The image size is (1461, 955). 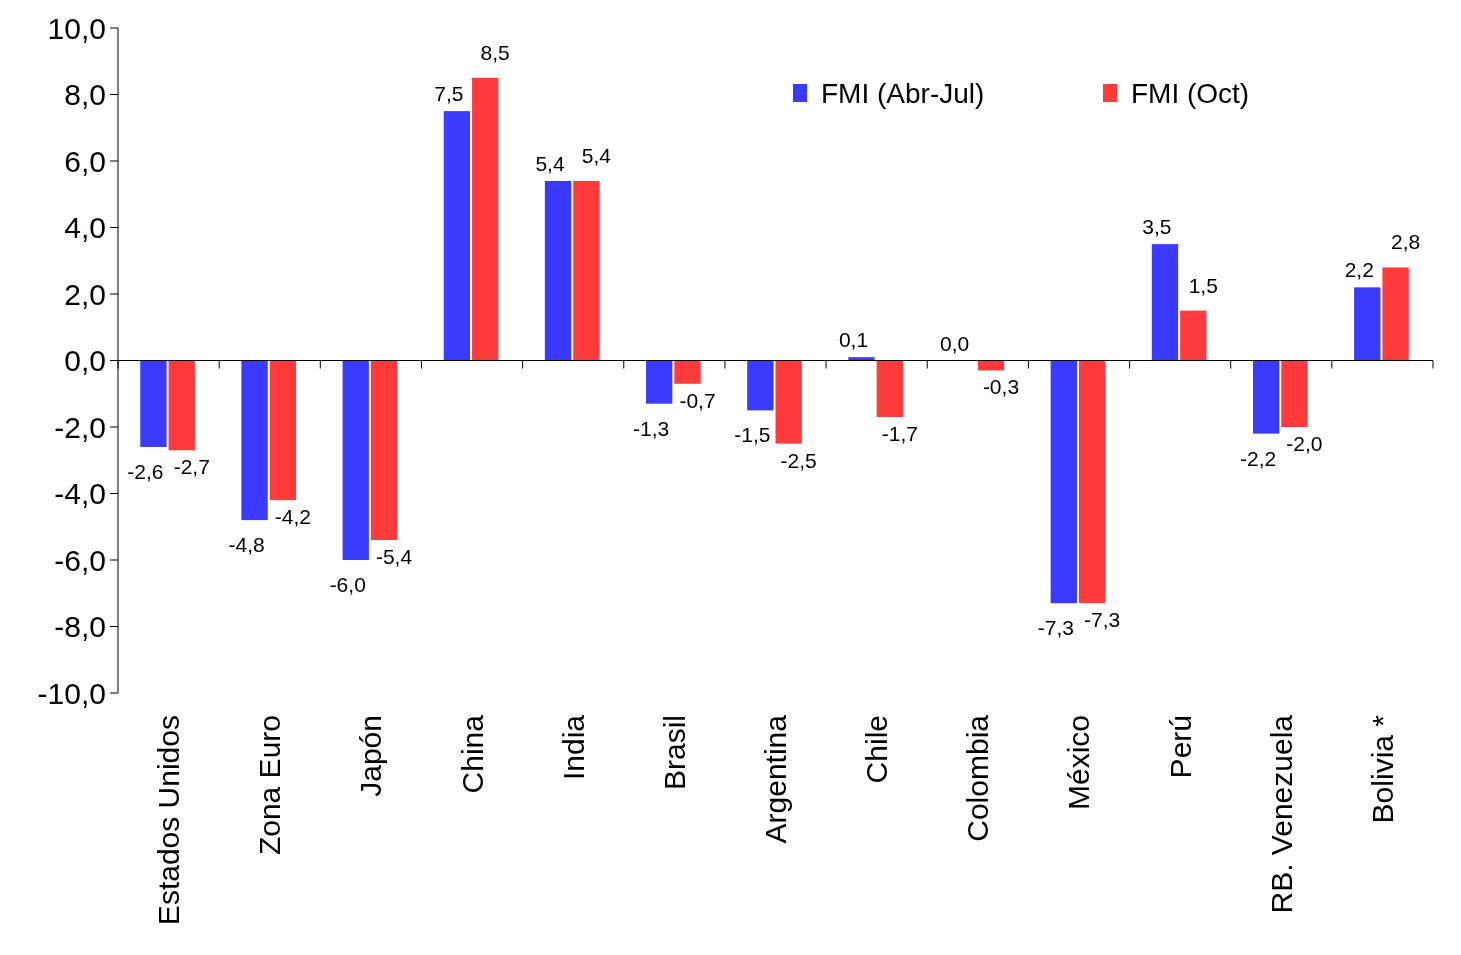 I want to click on data-label: 8,5, so click(x=495, y=52).